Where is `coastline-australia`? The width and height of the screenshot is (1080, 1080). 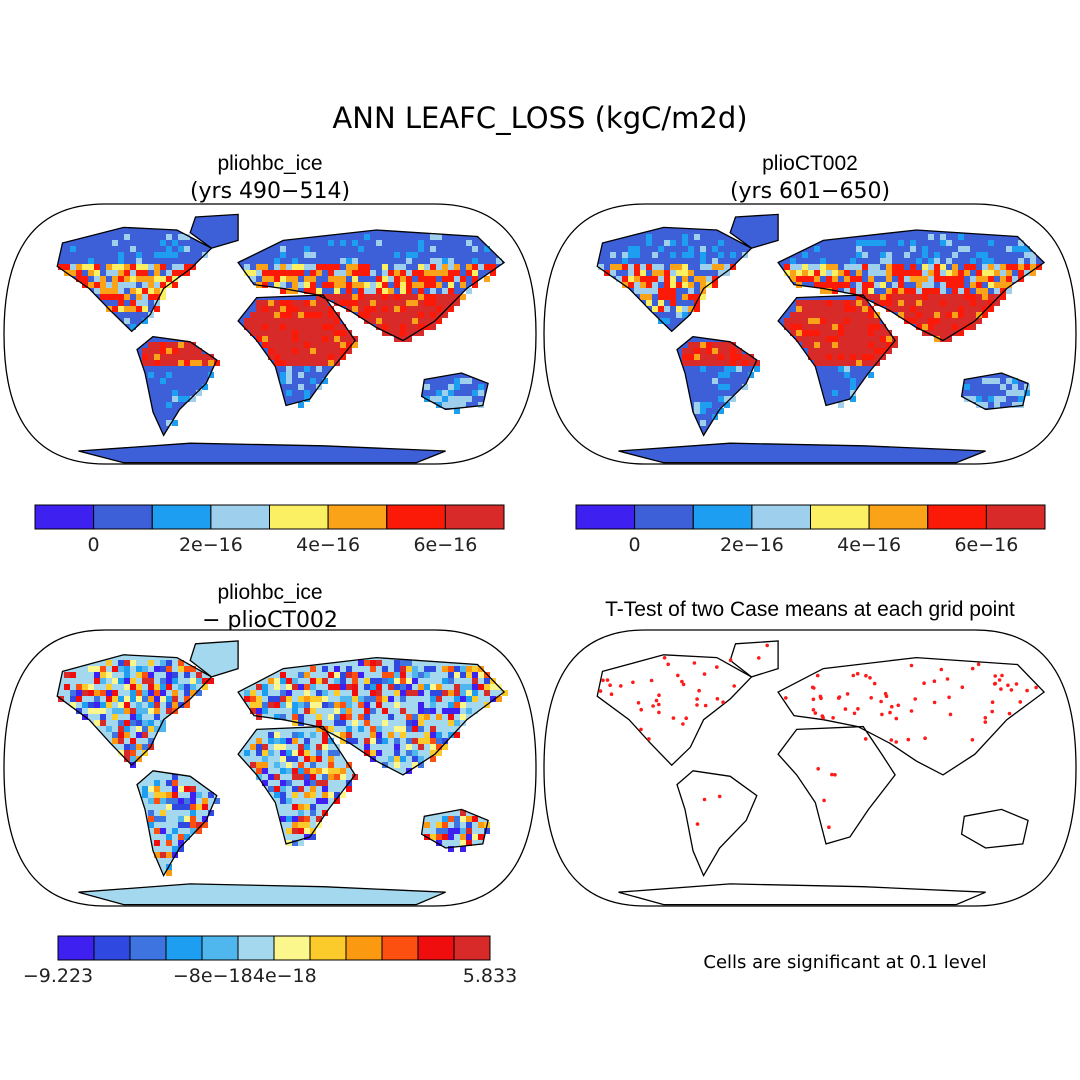 coastline-australia is located at coordinates (454, 391).